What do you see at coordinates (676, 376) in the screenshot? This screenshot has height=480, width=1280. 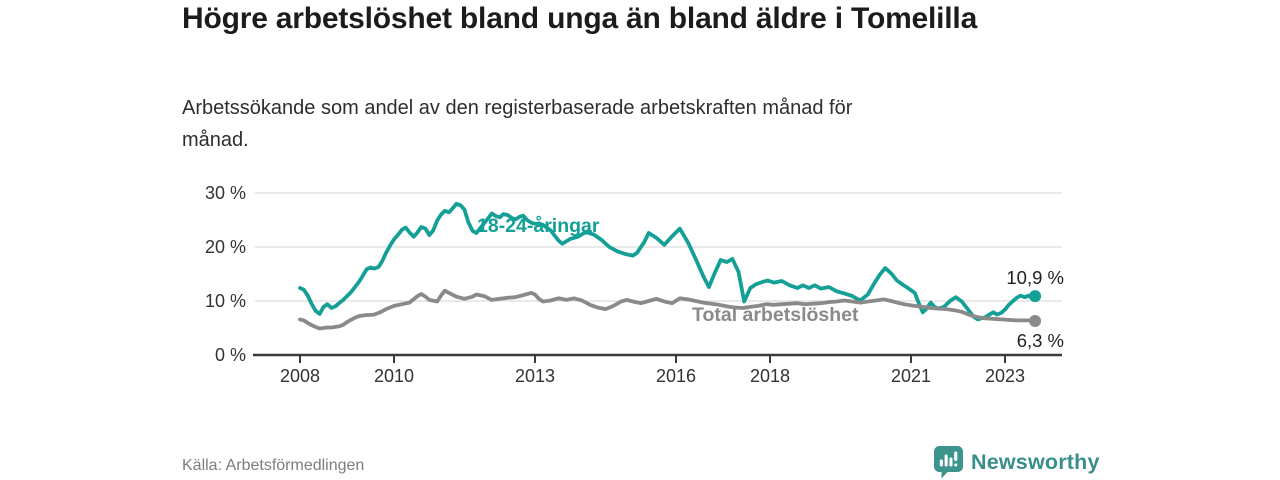 I see `x-axis-label-2016: 2016` at bounding box center [676, 376].